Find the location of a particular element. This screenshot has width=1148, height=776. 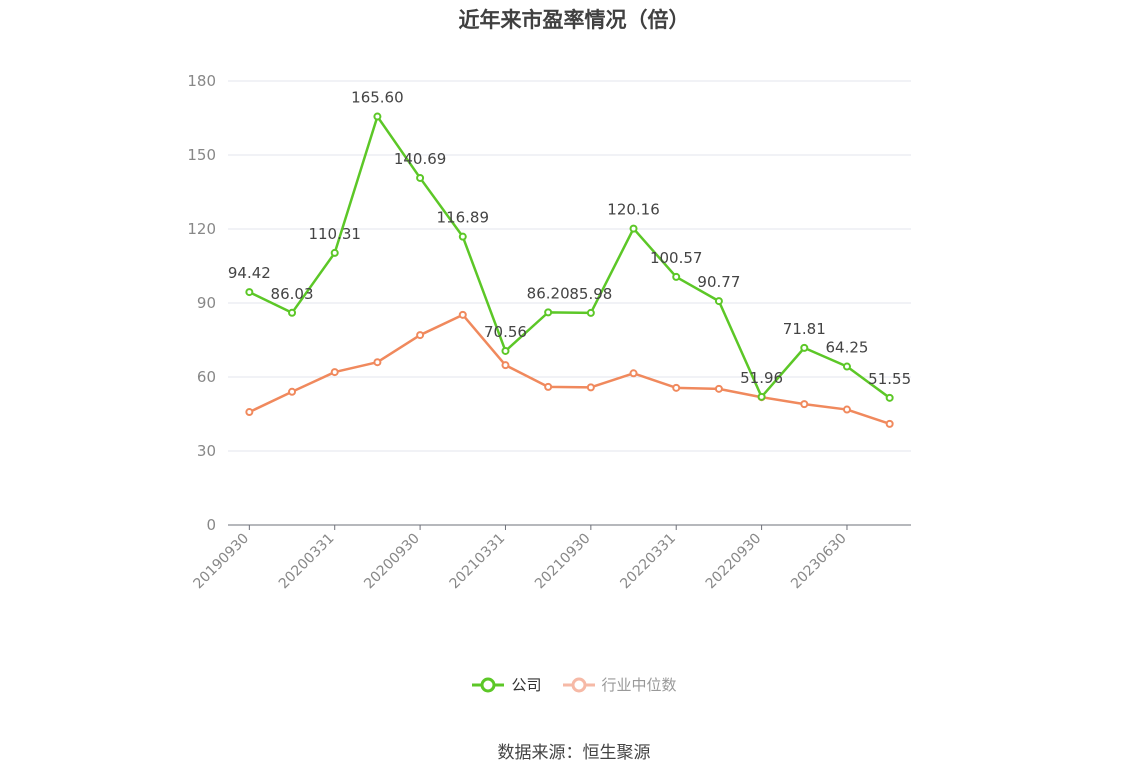

y-tick-label: 60 is located at coordinates (206, 377).